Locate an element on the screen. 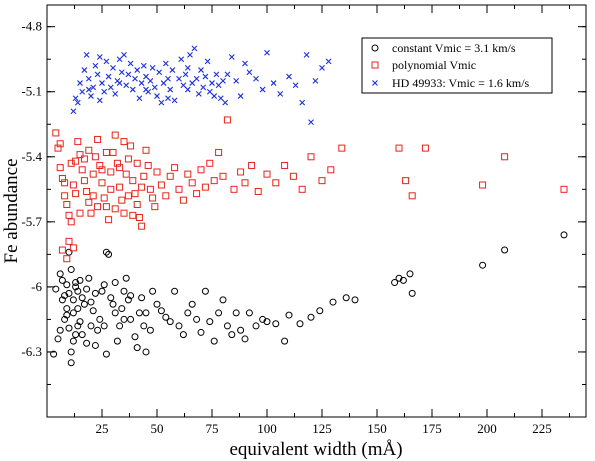 This screenshot has height=461, width=595. x-axis-label: equivalent width (mÅ) is located at coordinates (315, 449).